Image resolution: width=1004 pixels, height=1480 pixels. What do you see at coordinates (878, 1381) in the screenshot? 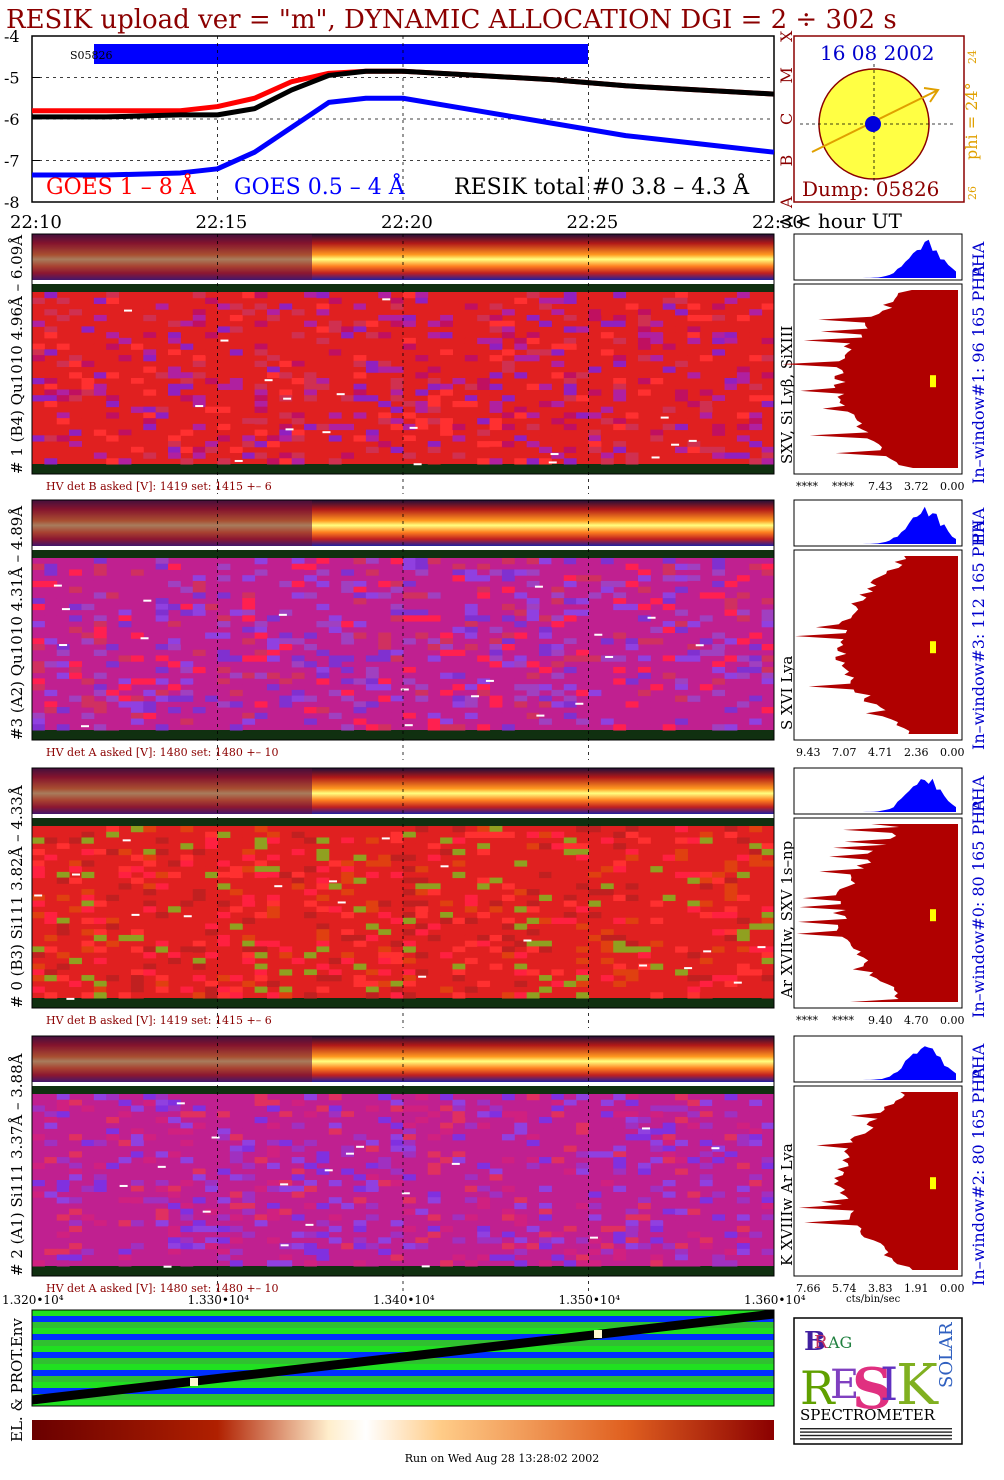
I see `brag-resik-solar-logo: B R AG R E S I K SOLAR SPECTROMETER` at bounding box center [878, 1381].